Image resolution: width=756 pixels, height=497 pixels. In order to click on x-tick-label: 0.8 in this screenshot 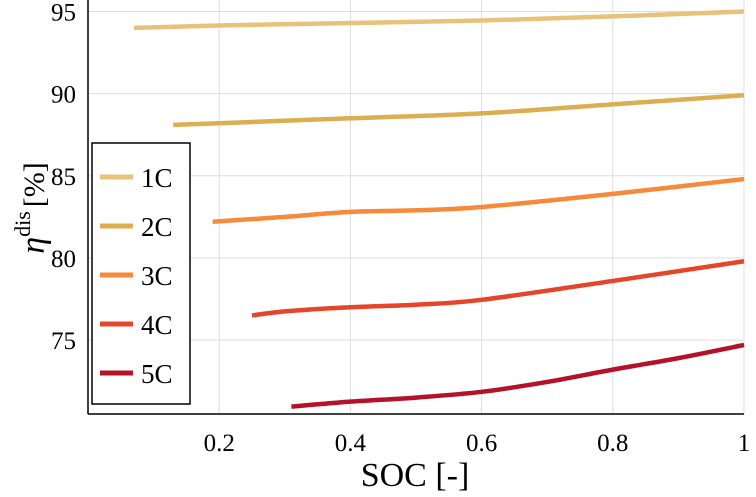, I will do `click(612, 443)`.